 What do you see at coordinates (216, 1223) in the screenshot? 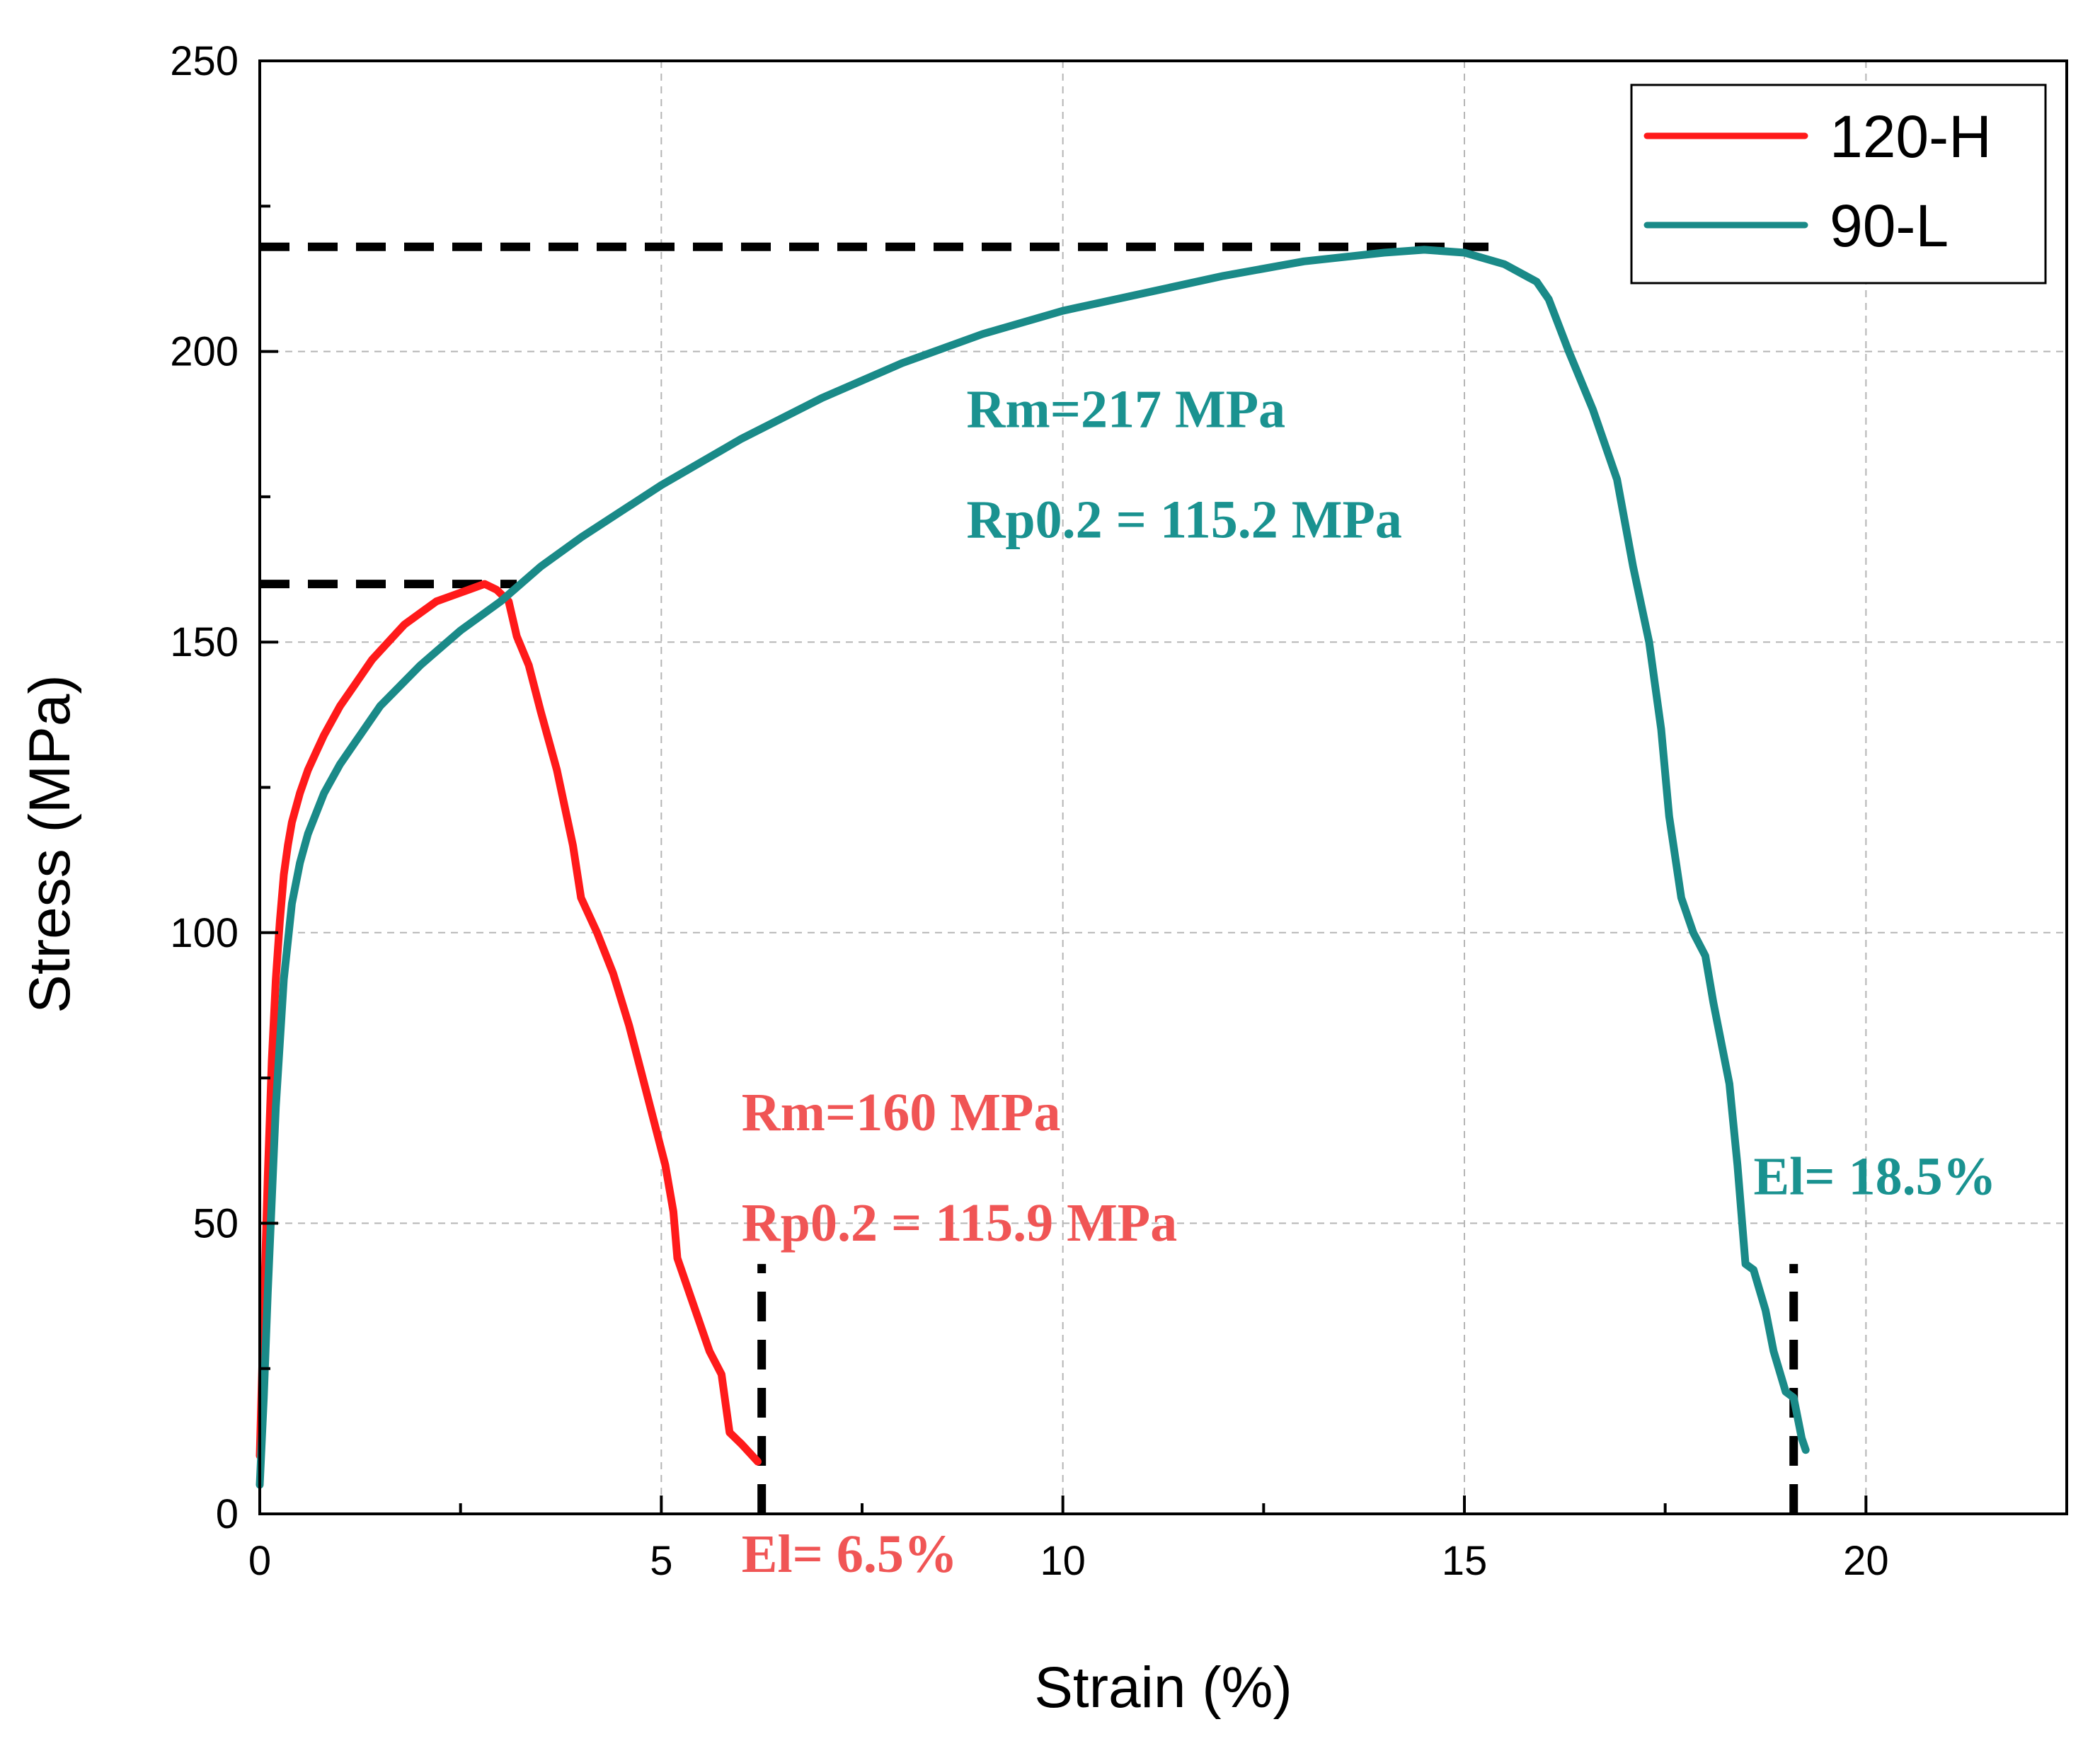
I see `y-tick-label: 50` at bounding box center [216, 1223].